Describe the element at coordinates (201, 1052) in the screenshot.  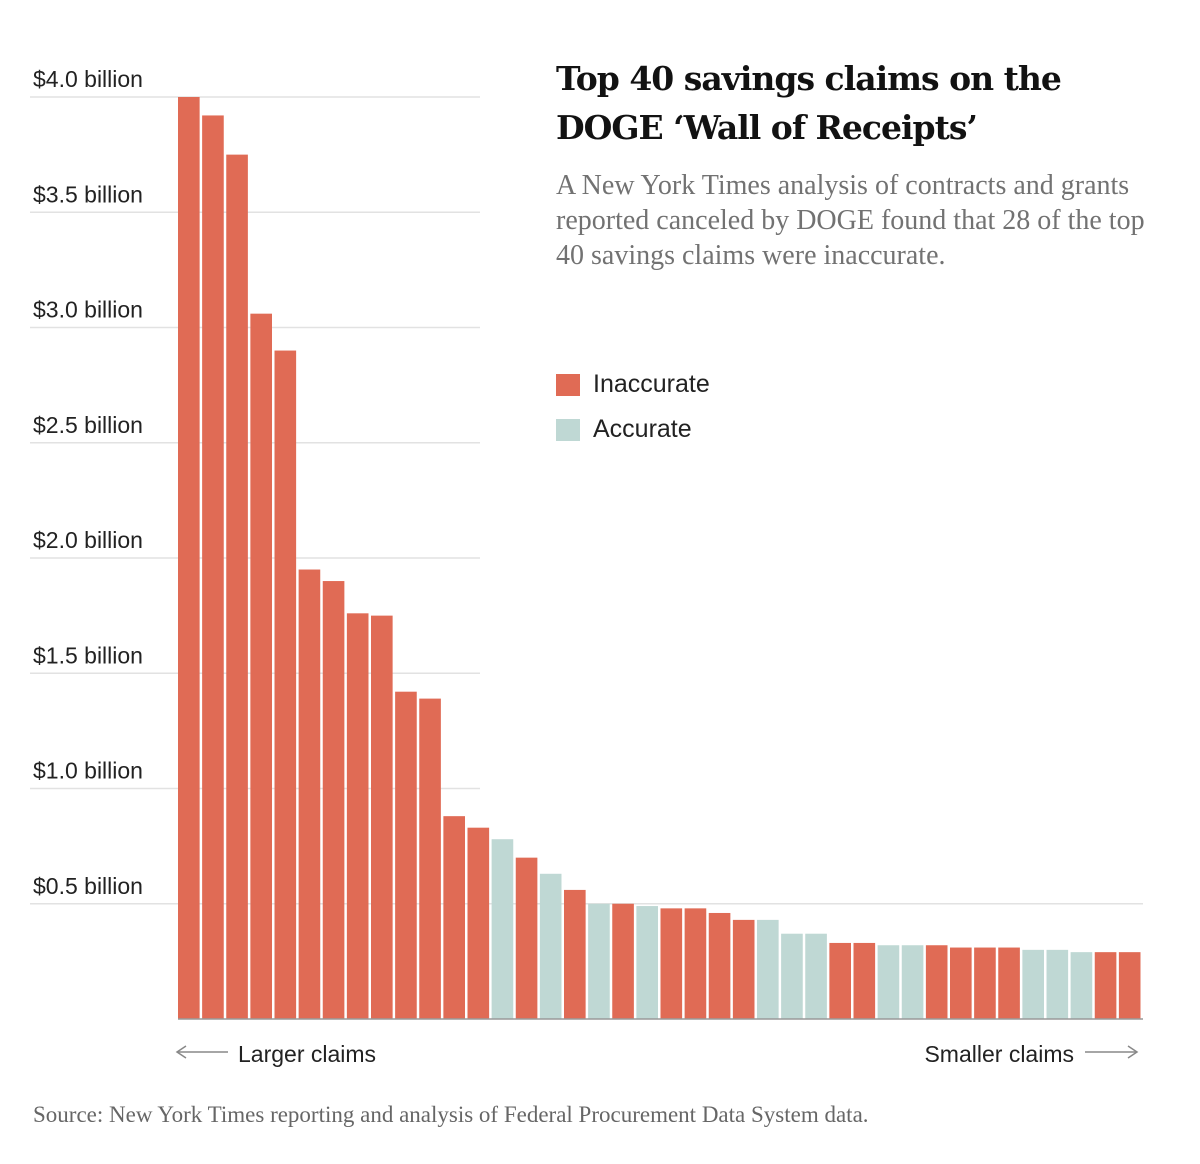
I see `left-arrow-icon` at that location.